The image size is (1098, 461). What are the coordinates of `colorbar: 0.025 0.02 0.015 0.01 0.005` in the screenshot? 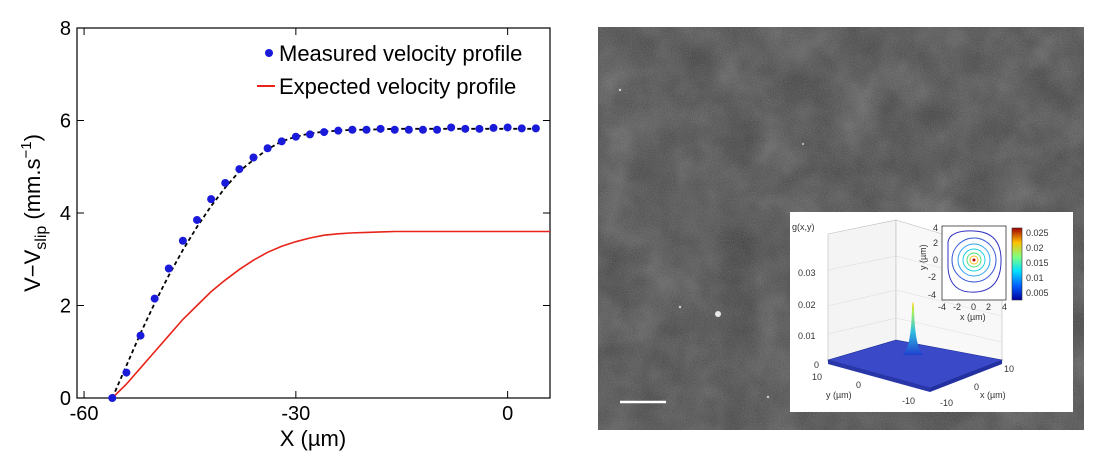 It's located at (1030, 264).